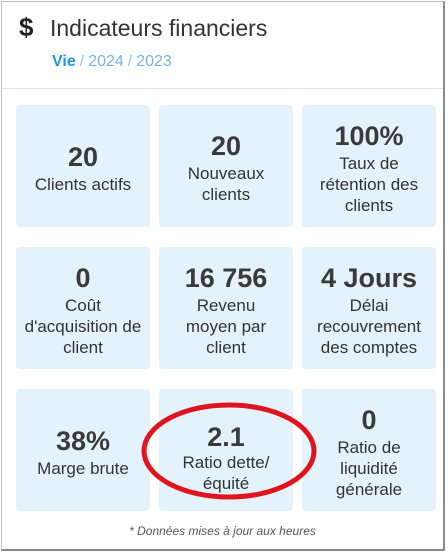 Image resolution: width=448 pixels, height=554 pixels. I want to click on tile-value: 4 Jours, so click(369, 278).